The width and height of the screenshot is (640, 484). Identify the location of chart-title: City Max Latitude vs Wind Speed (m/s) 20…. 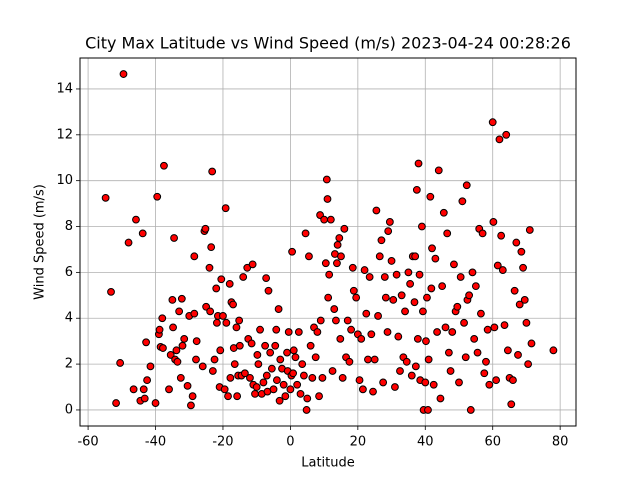
(328, 43).